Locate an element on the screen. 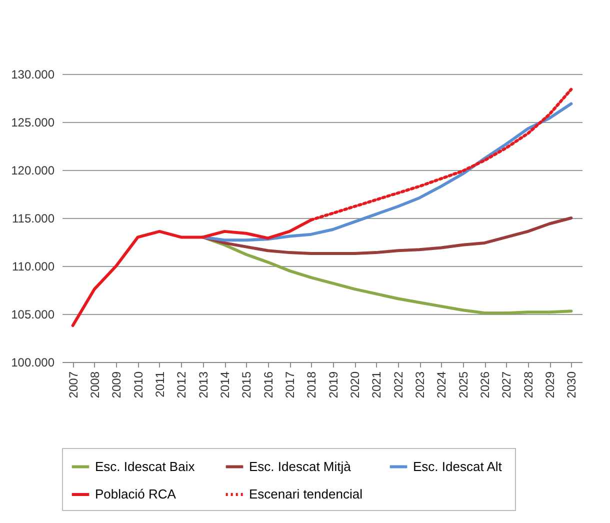 This screenshot has height=523, width=610. y-tick-label: 100.000 is located at coordinates (33, 363).